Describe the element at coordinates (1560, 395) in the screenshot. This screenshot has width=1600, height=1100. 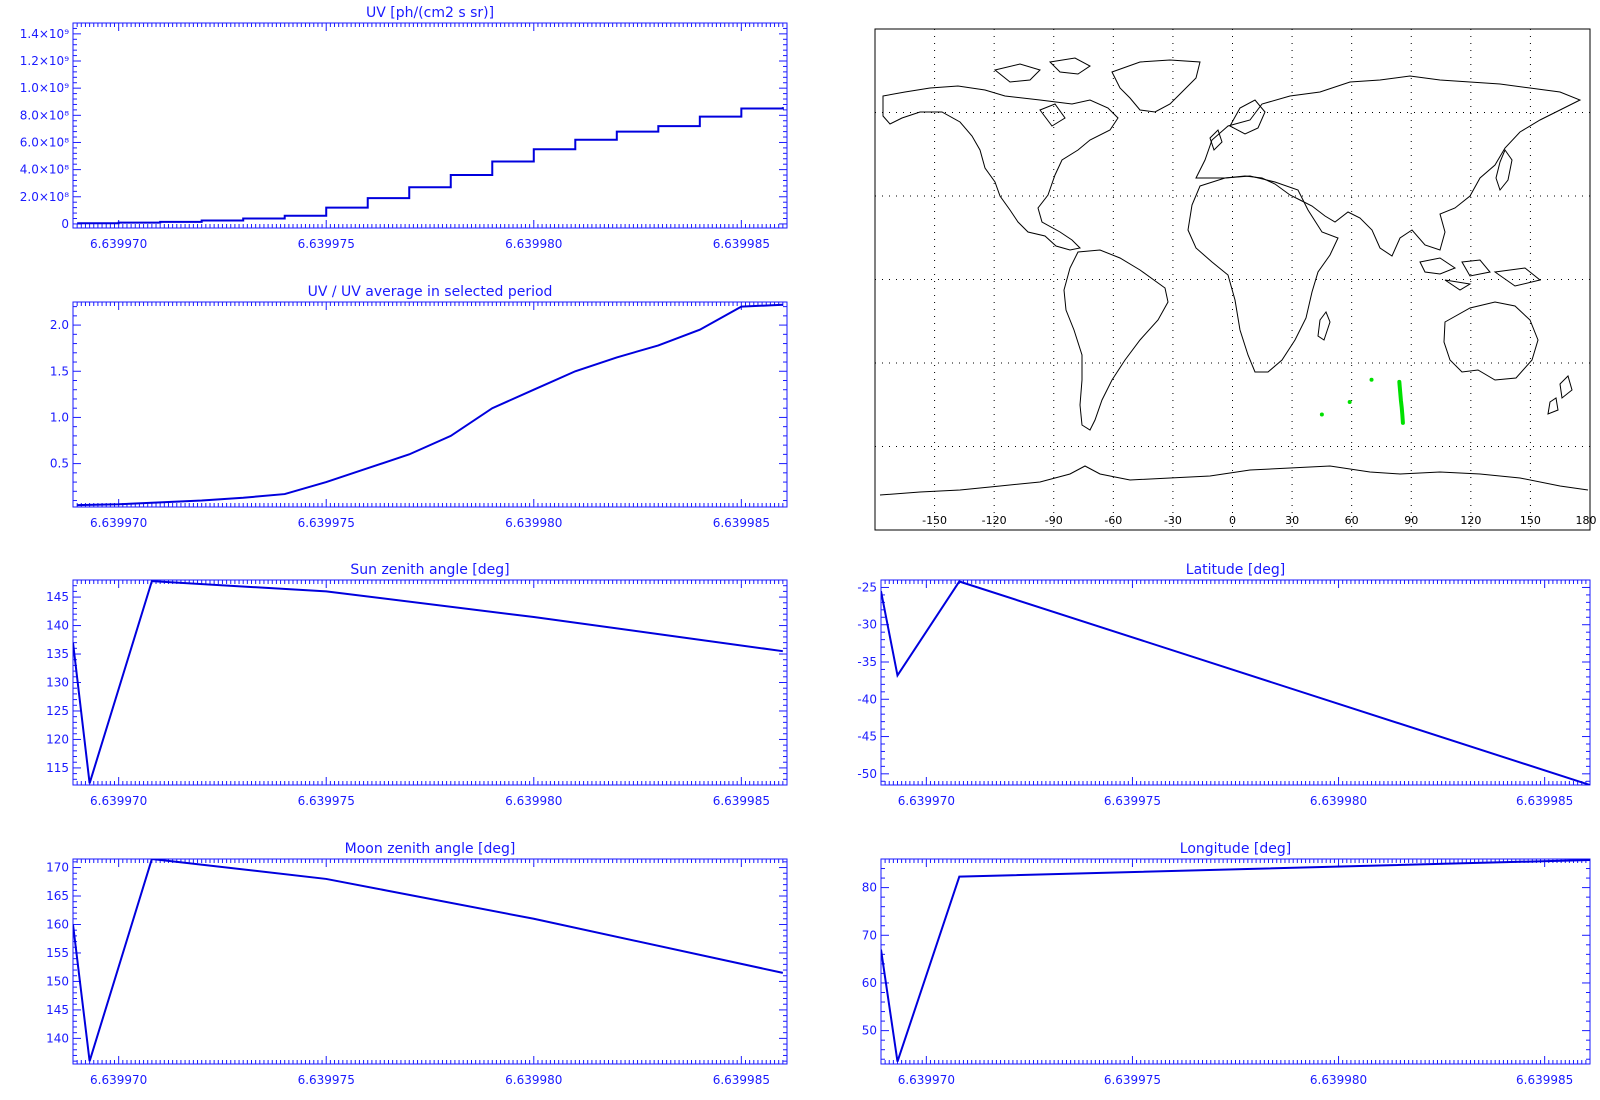
I see `new-zealand-coast` at that location.